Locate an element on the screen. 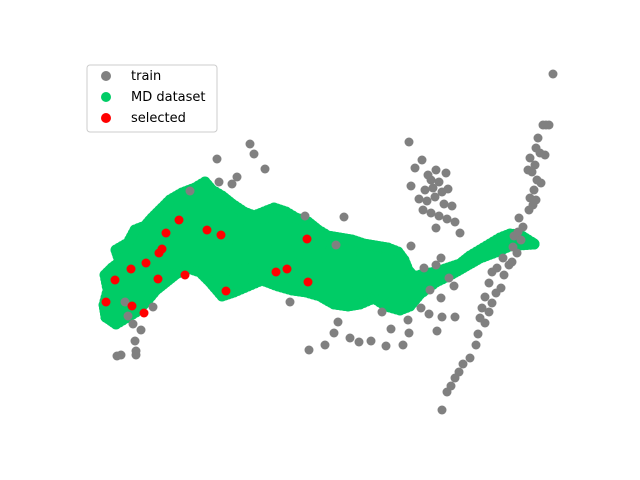  legend-label-md-dataset: MD dataset is located at coordinates (168, 97).